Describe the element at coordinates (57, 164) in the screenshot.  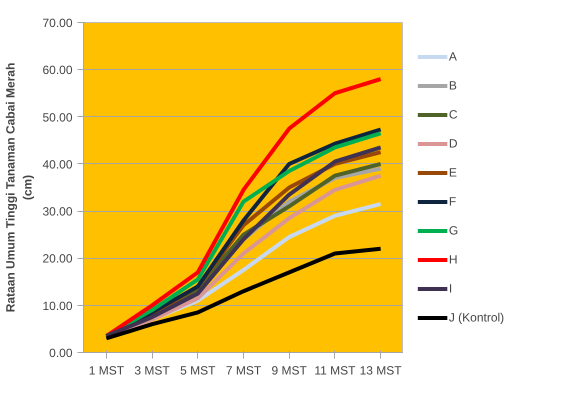
I see `y-tick-label: 40.00` at that location.